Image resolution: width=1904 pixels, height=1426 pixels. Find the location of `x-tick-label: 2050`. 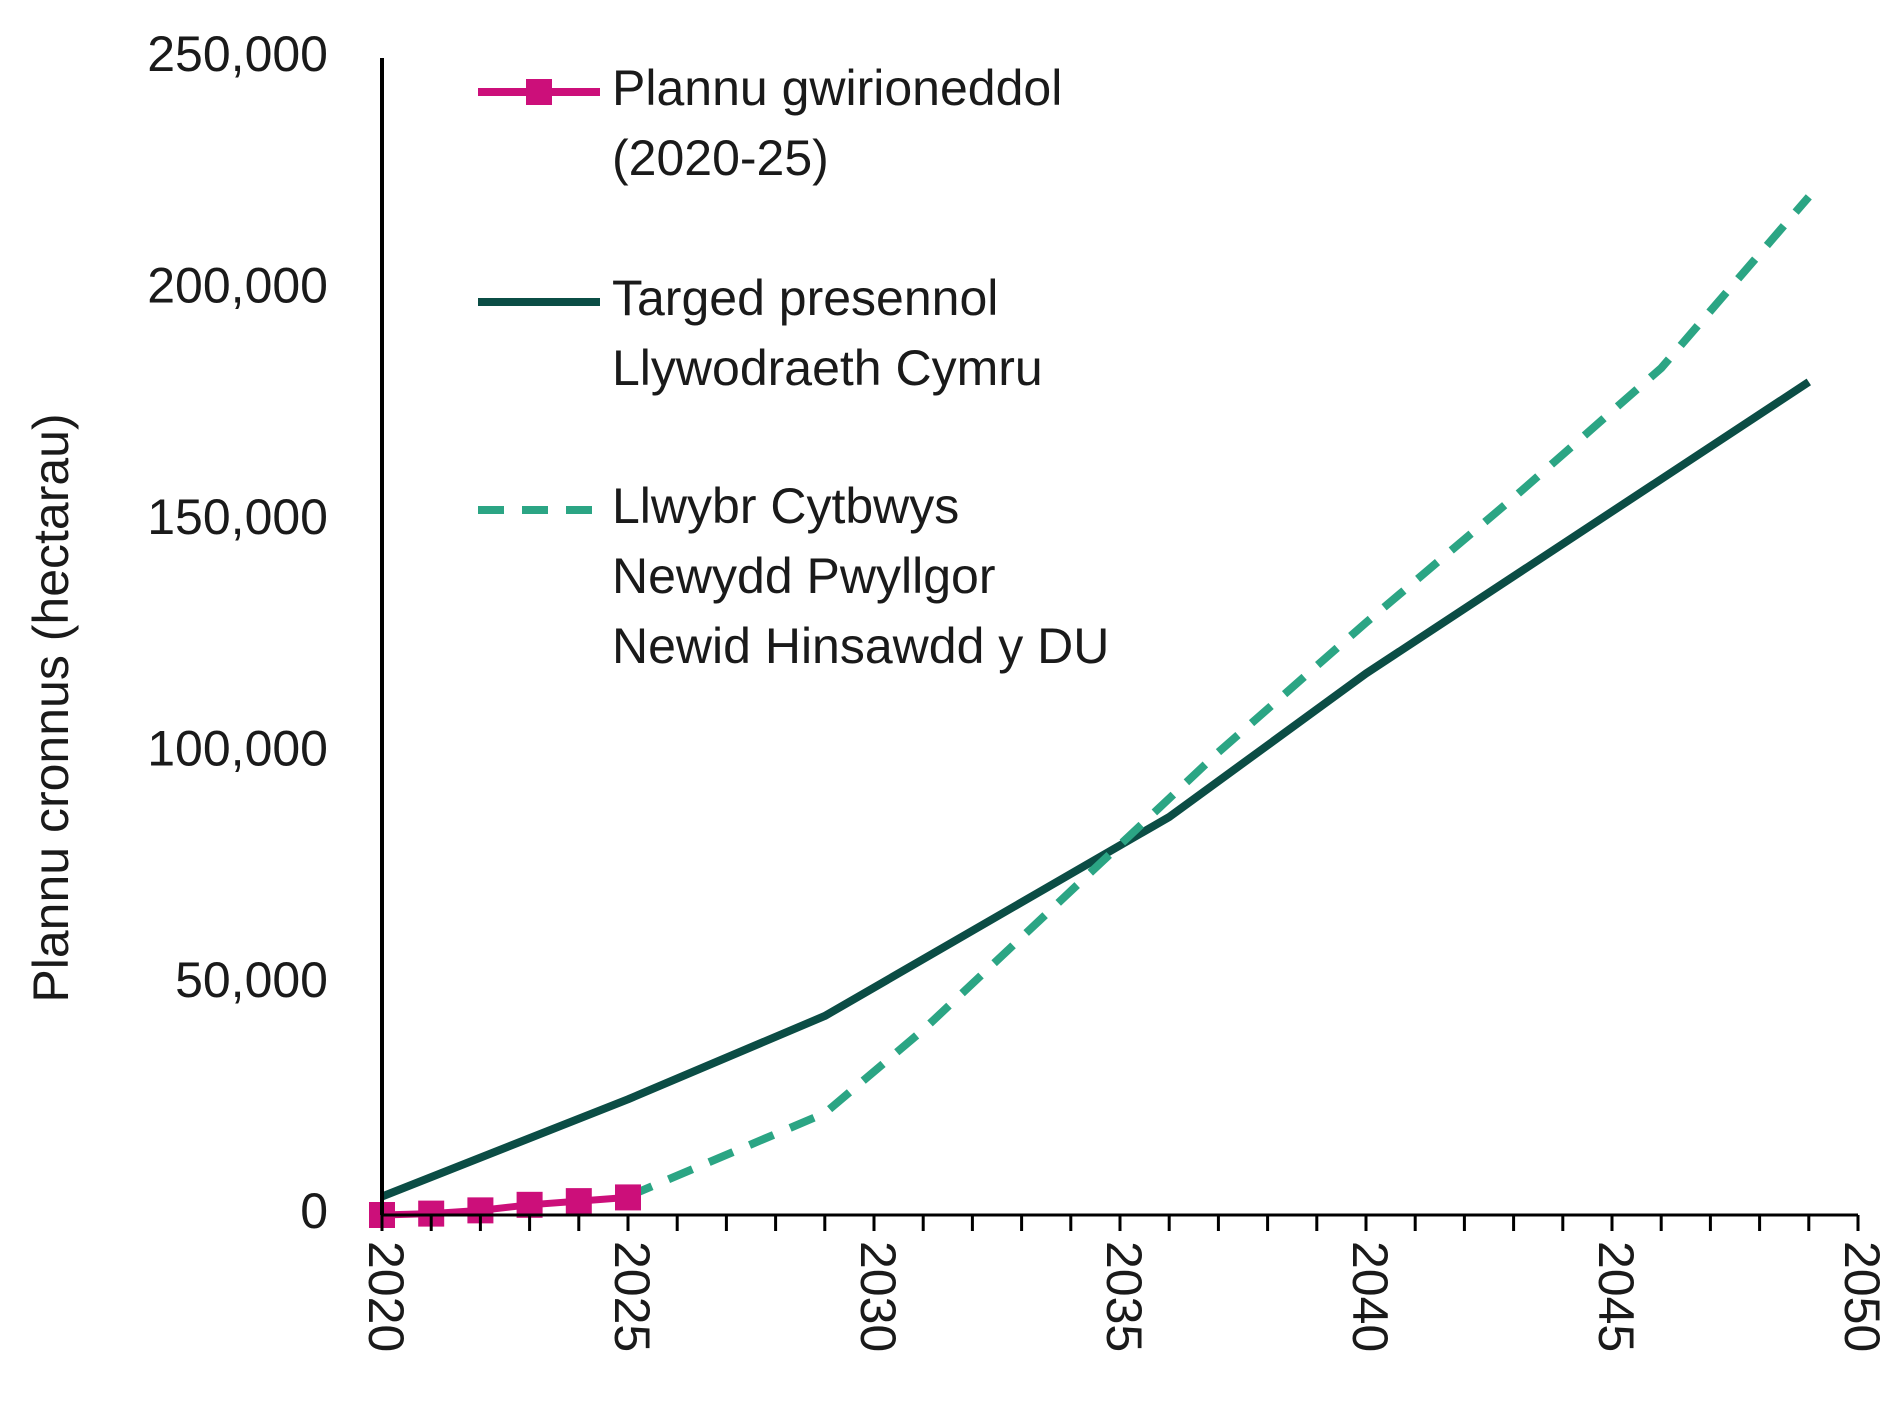

x-tick-label: 2050 is located at coordinates (1862, 1296).